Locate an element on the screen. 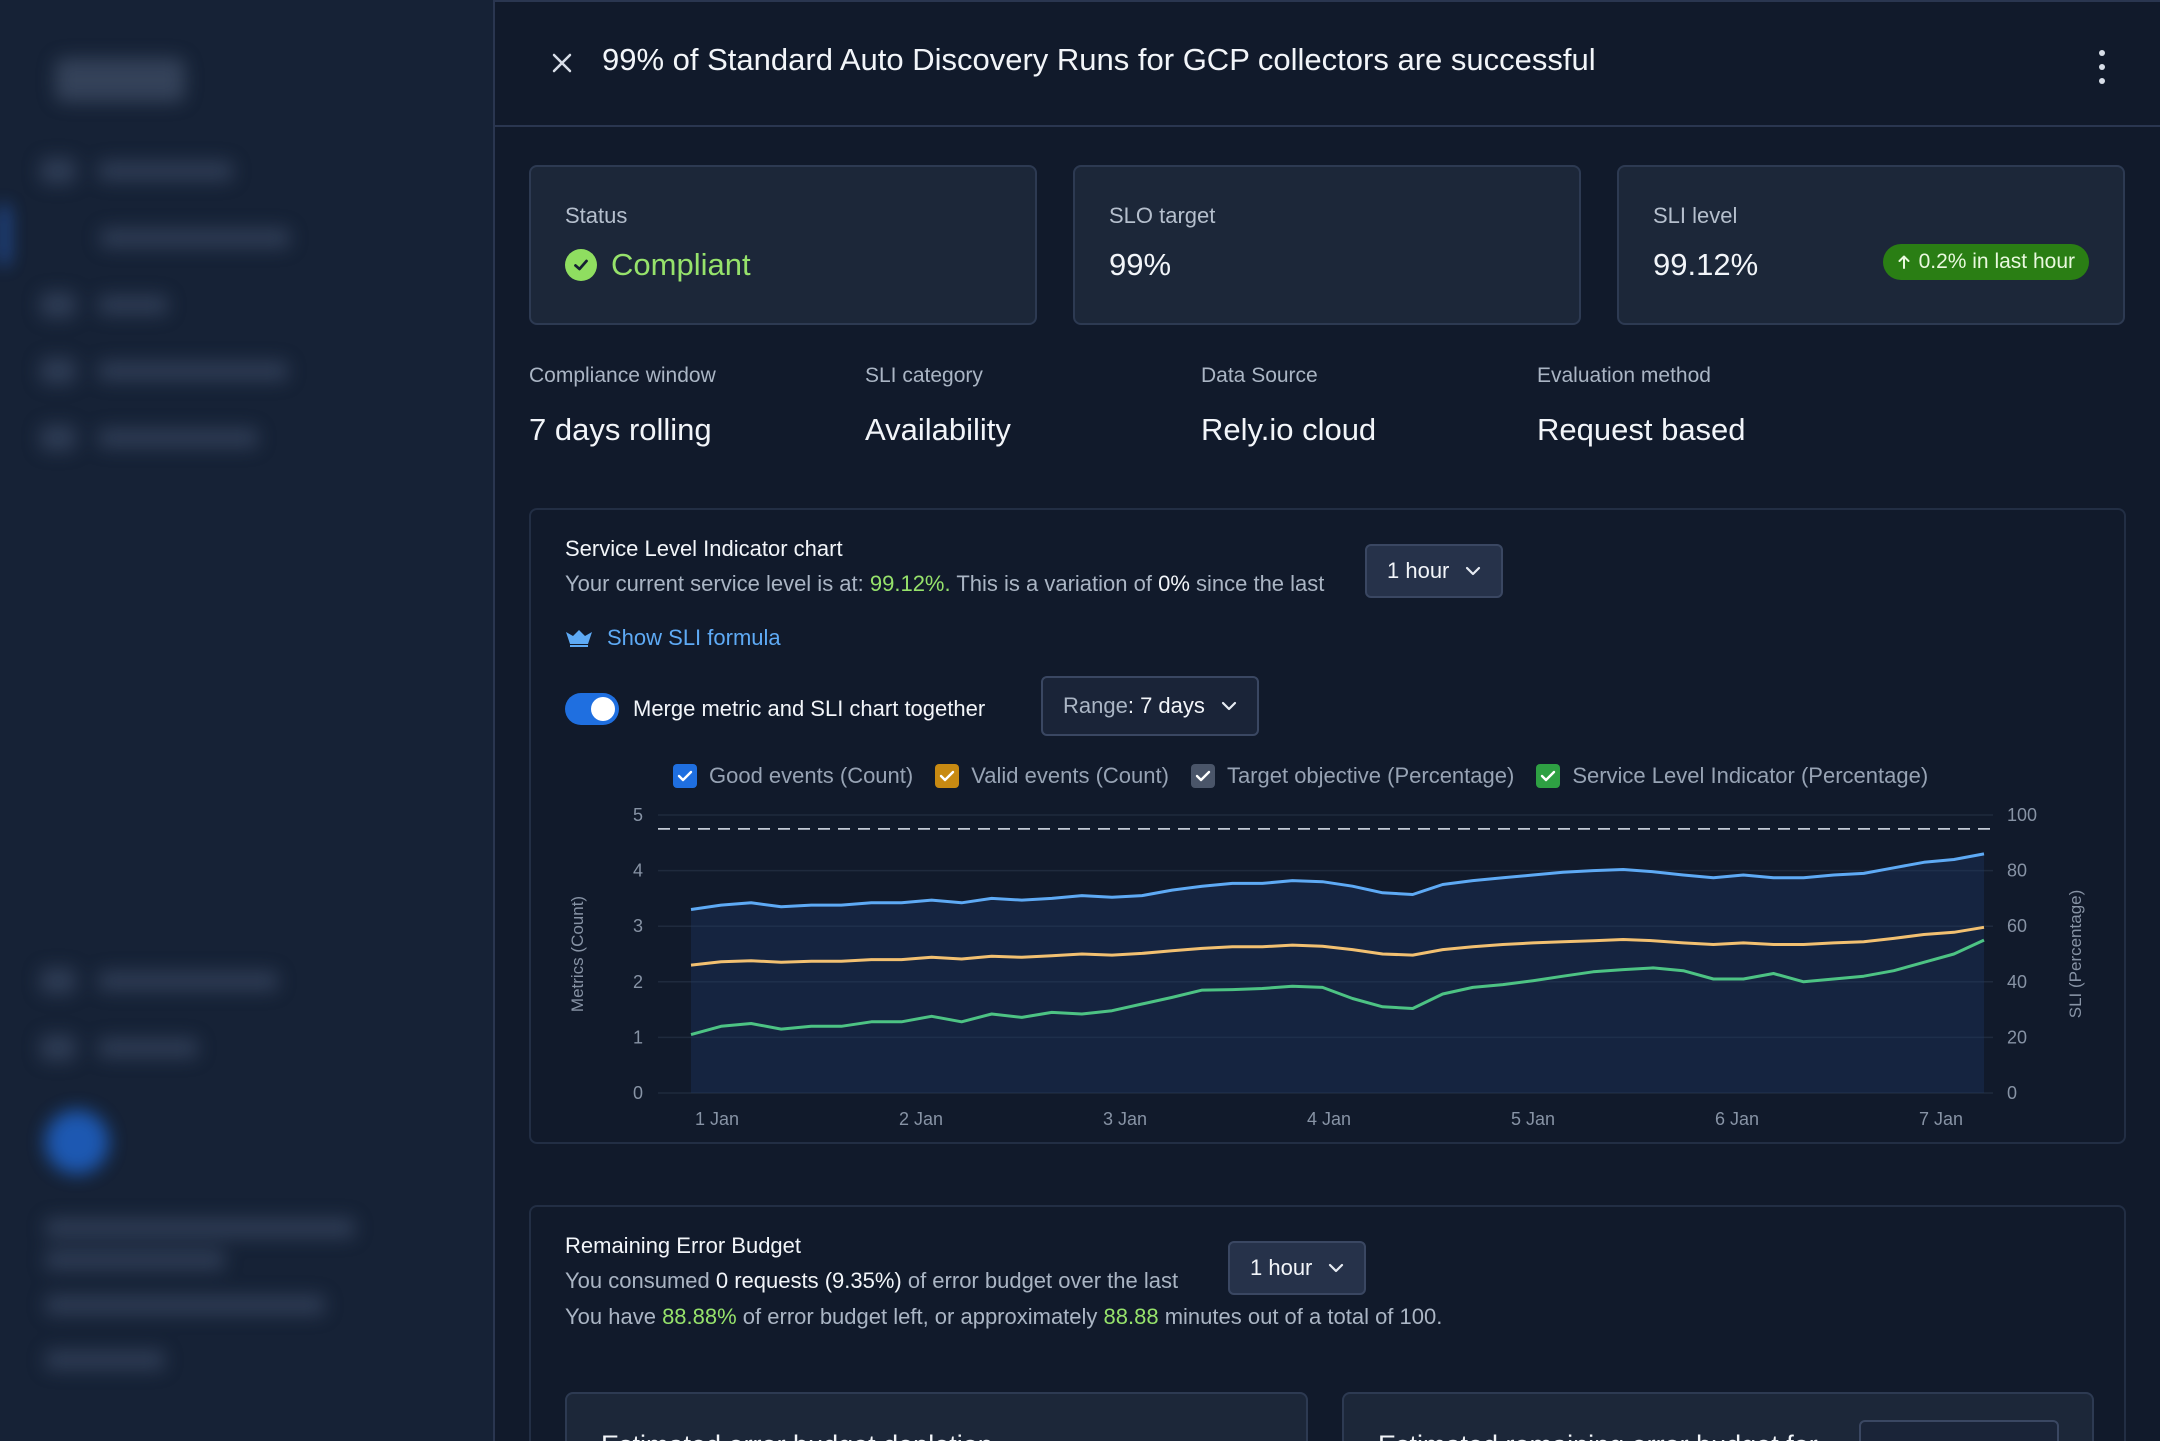  sli-level-card: SLI level 99.12% 0.2% in last hour is located at coordinates (1871, 245).